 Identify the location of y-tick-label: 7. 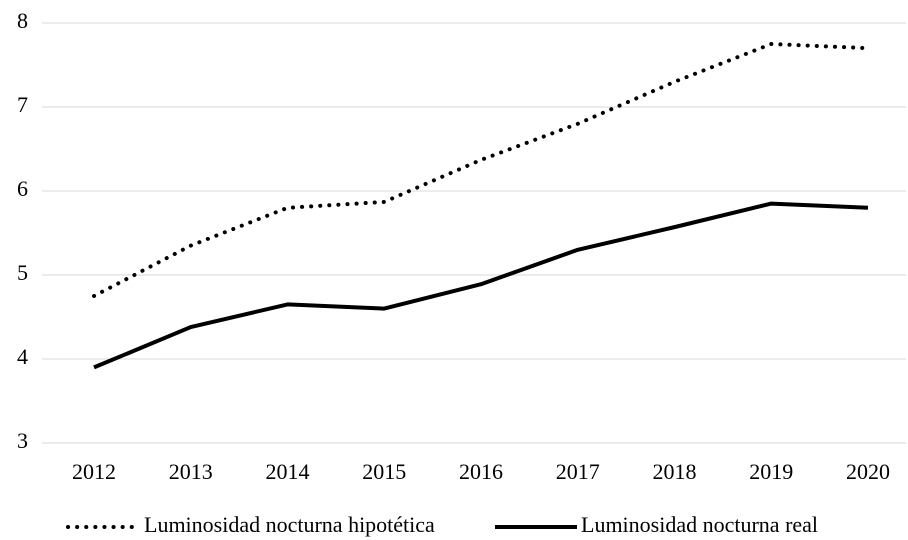
(22, 104).